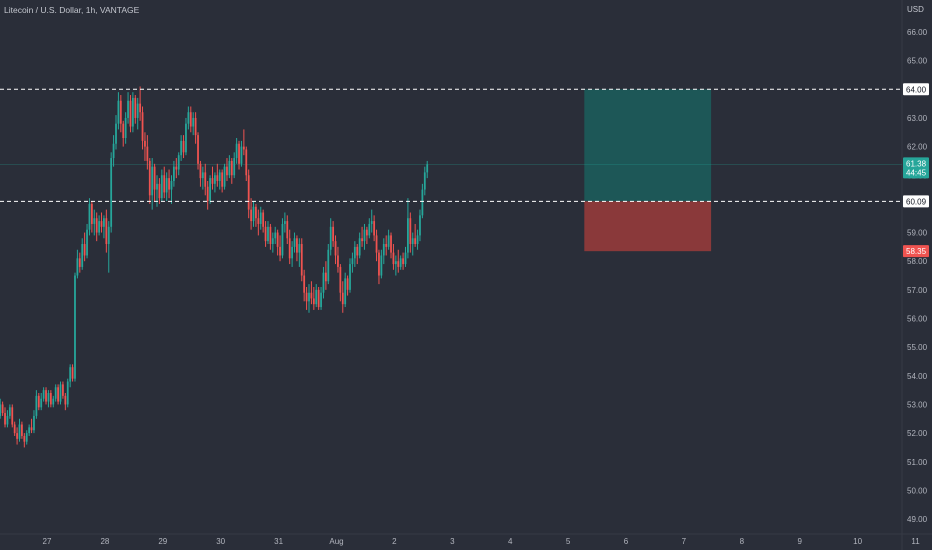  What do you see at coordinates (917, 233) in the screenshot?
I see `price-tick-label: 59.00` at bounding box center [917, 233].